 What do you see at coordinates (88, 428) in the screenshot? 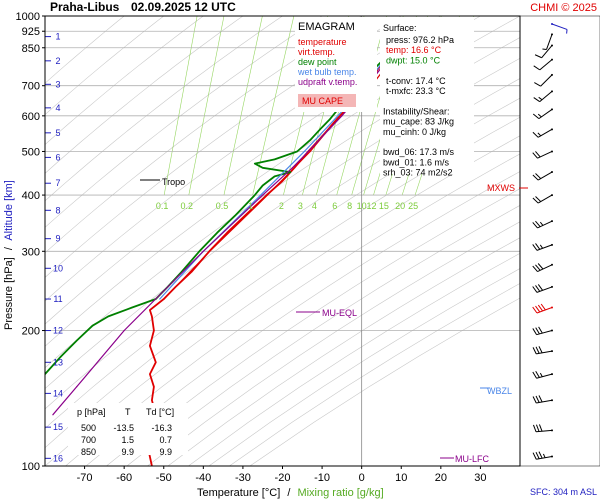
I see `level-table-cell: 500` at bounding box center [88, 428].